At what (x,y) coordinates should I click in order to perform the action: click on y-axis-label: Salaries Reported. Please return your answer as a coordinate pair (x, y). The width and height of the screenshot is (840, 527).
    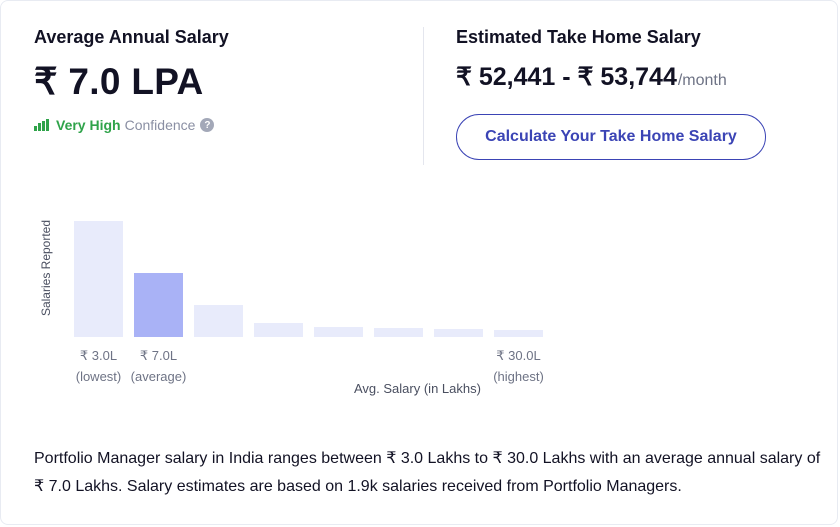
    Looking at the image, I should click on (46, 268).